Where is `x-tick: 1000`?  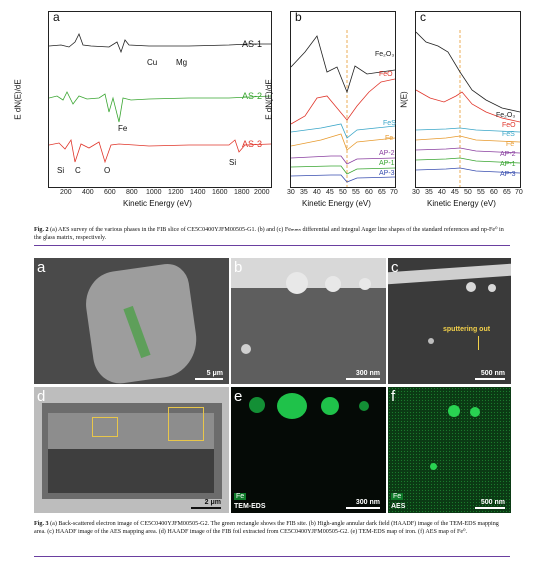
x-tick: 1000 is located at coordinates (154, 192).